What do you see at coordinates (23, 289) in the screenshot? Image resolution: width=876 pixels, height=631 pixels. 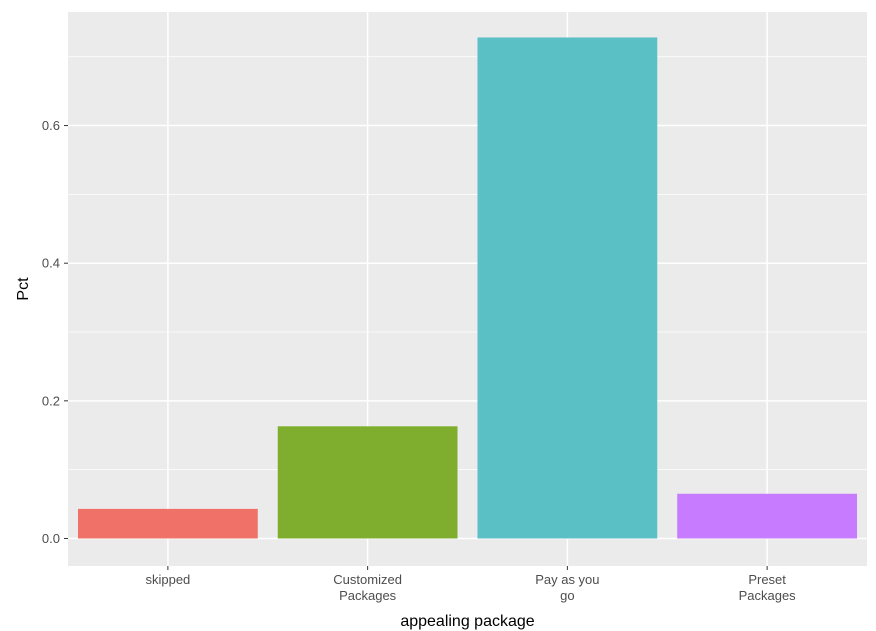 I see `y-axis-title: Pct` at bounding box center [23, 289].